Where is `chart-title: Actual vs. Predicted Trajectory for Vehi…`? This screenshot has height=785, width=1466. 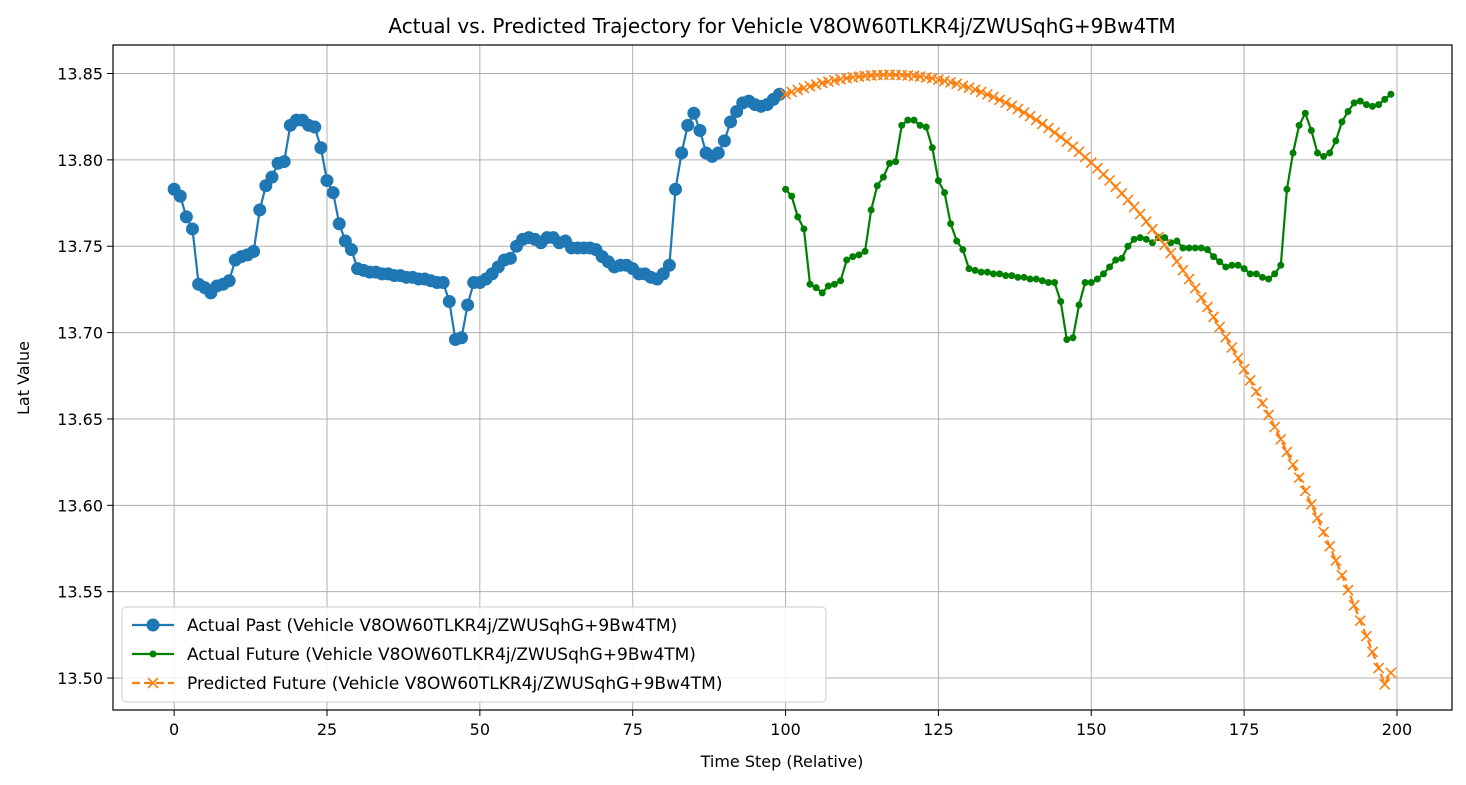 chart-title: Actual vs. Predicted Trajectory for Vehi… is located at coordinates (781, 26).